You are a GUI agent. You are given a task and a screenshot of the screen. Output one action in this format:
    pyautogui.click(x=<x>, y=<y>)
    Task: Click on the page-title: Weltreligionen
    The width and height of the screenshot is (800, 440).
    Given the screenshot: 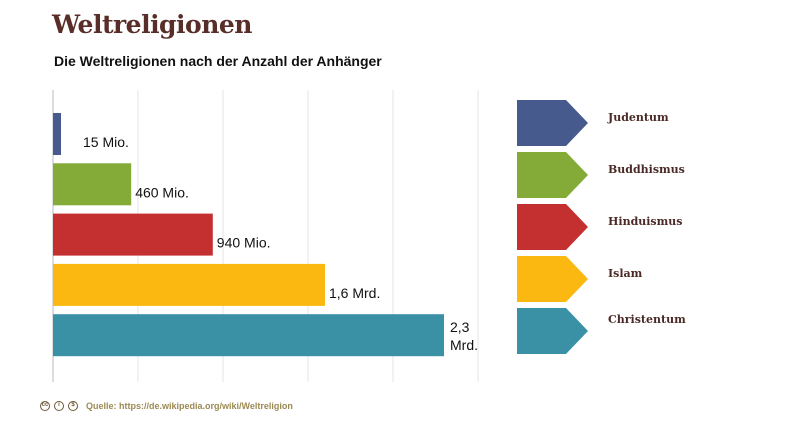 What is the action you would take?
    pyautogui.click(x=152, y=24)
    